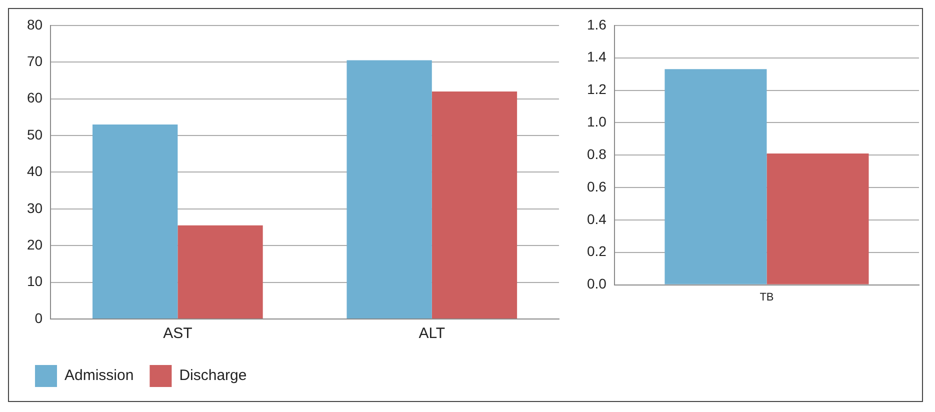  What do you see at coordinates (596, 251) in the screenshot?
I see `y-tick-label: 0.2` at bounding box center [596, 251].